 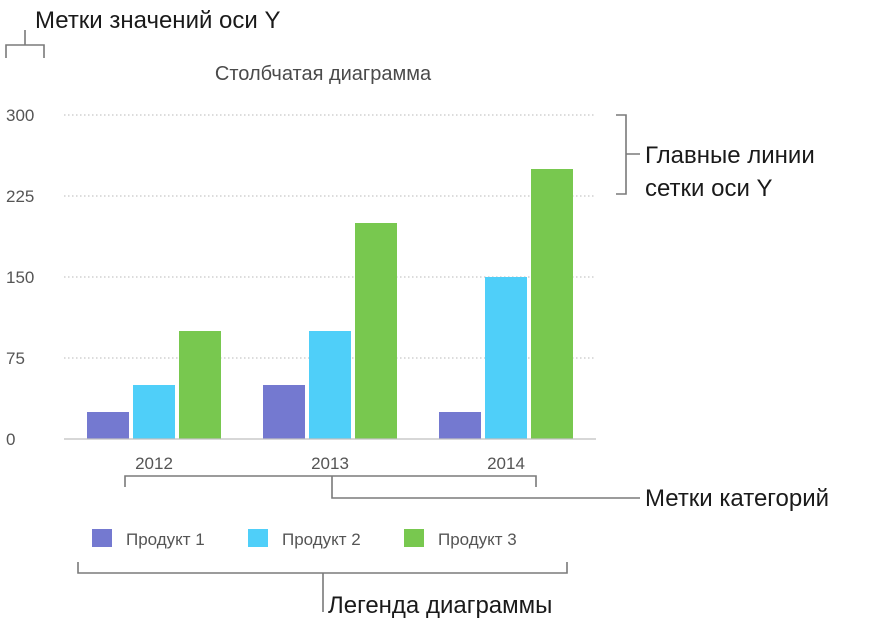 I want to click on y-tick-label: 0, so click(x=10, y=439).